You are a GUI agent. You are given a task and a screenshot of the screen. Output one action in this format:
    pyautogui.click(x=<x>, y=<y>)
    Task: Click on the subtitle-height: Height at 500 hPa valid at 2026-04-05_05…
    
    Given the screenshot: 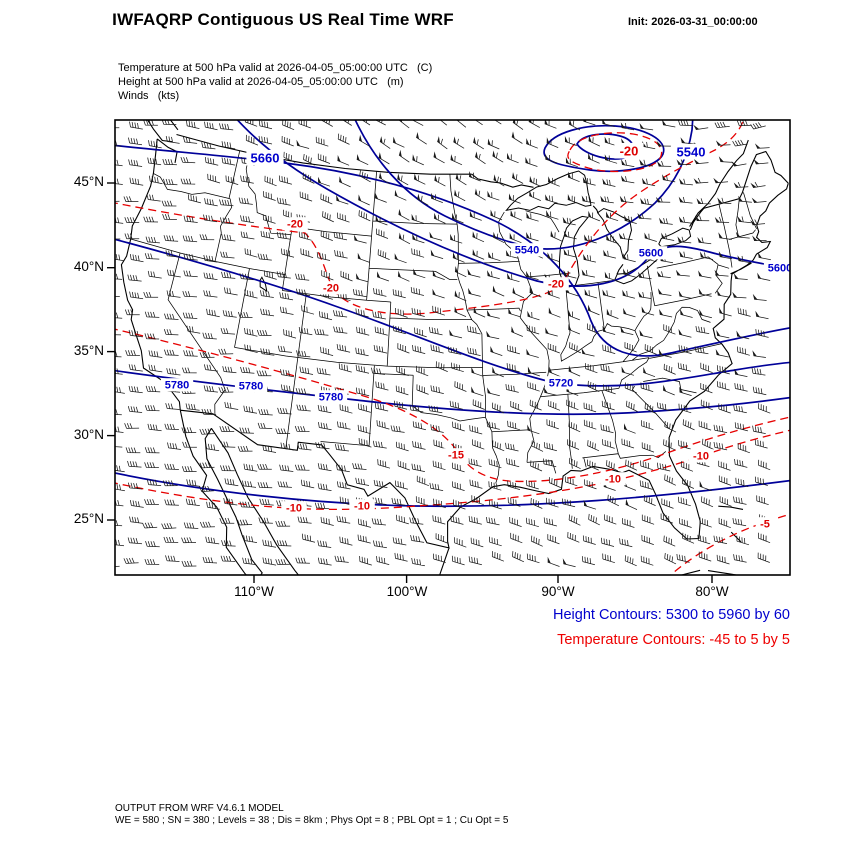 What is the action you would take?
    pyautogui.click(x=261, y=82)
    